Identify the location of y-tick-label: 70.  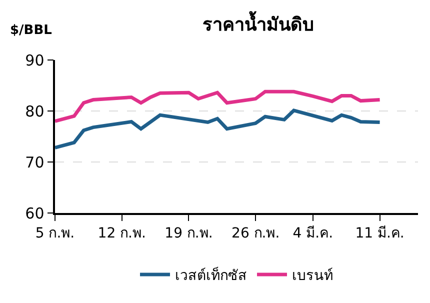
(34, 162).